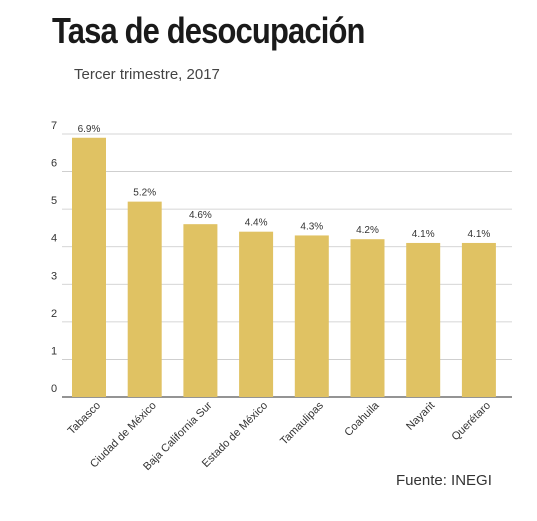 The width and height of the screenshot is (537, 521). What do you see at coordinates (302, 423) in the screenshot?
I see `x-tick-label: Tamaulipas` at bounding box center [302, 423].